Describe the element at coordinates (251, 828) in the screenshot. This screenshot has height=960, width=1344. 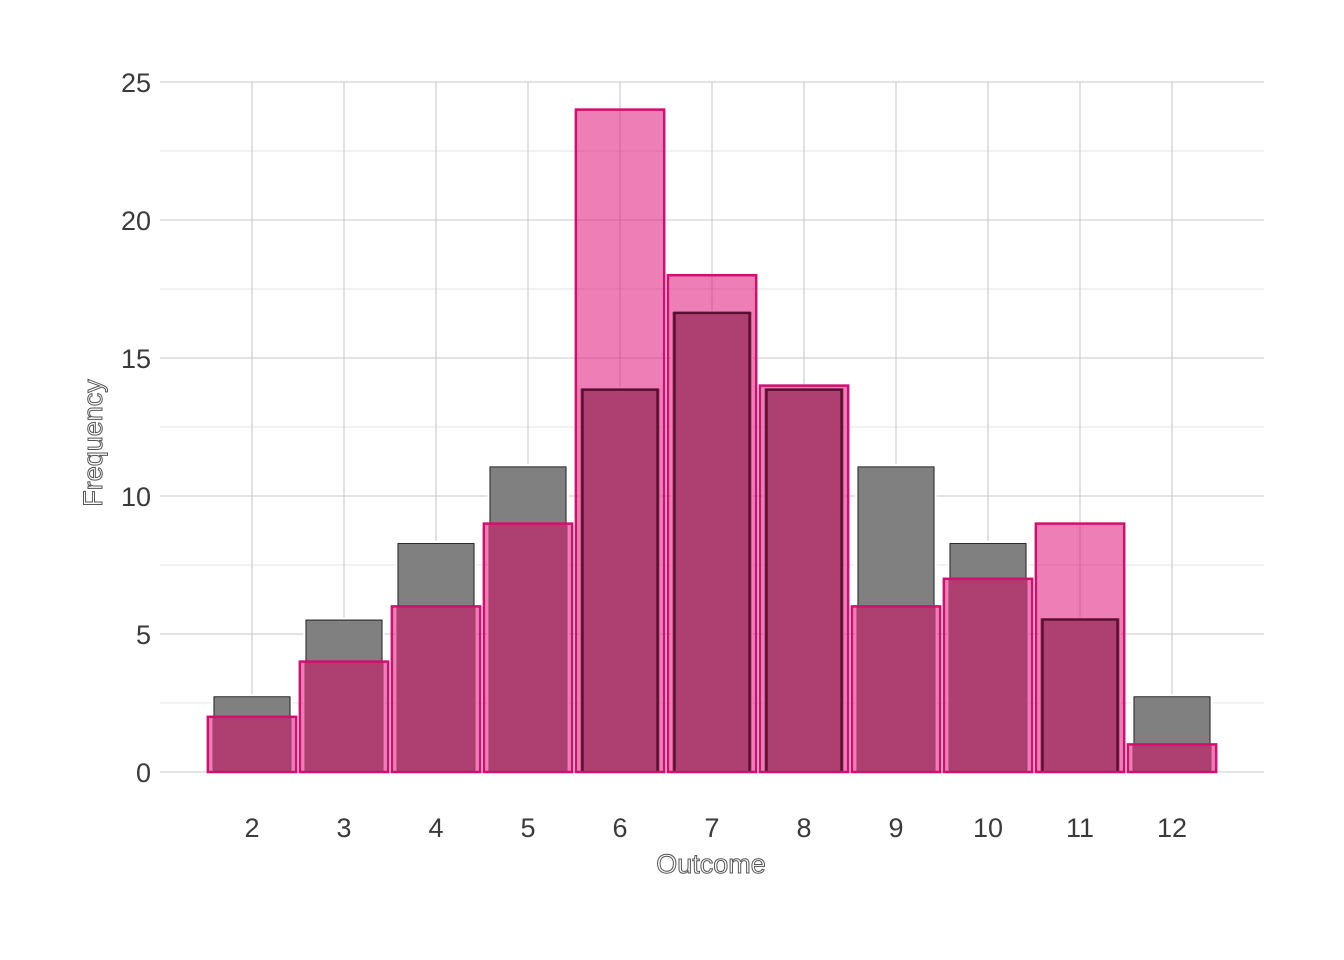
I see `x-tick-label: 2` at that location.